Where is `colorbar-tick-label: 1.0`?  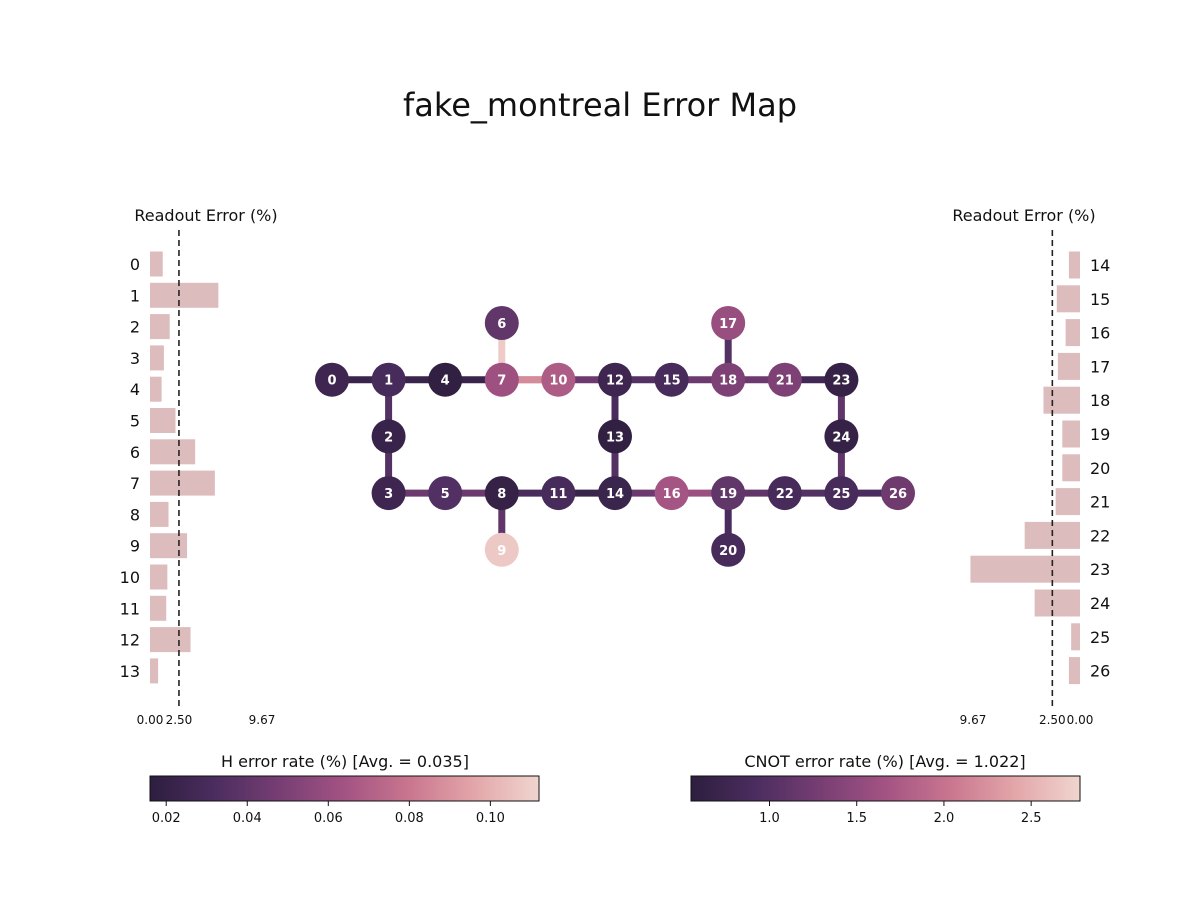 colorbar-tick-label: 1.0 is located at coordinates (769, 818).